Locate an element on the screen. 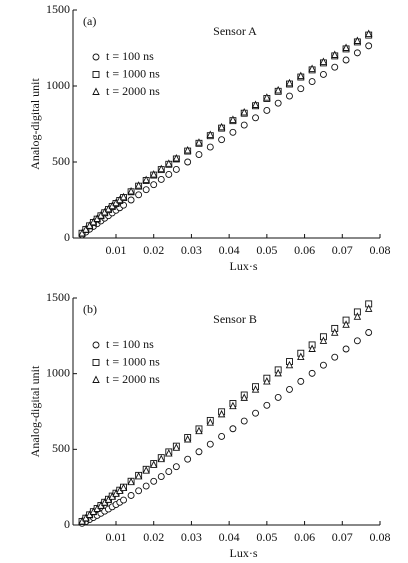  y-axis-label: Analog-digital unit is located at coordinates (35, 411).